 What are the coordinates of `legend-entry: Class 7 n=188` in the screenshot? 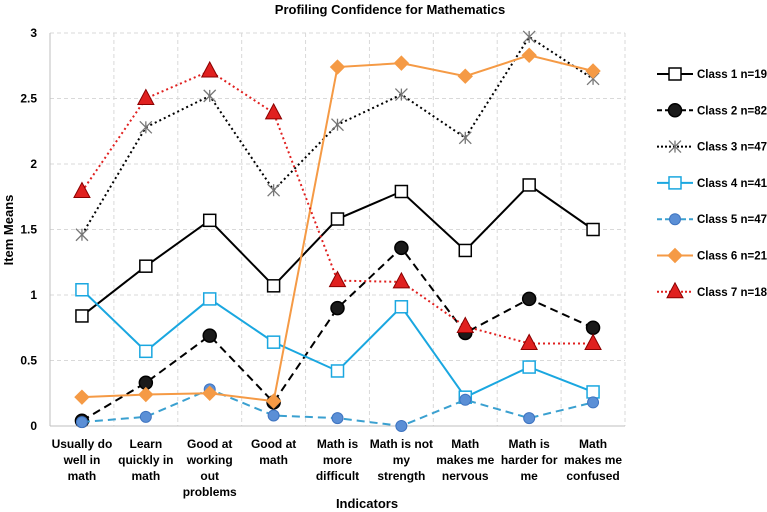 It's located at (712, 290).